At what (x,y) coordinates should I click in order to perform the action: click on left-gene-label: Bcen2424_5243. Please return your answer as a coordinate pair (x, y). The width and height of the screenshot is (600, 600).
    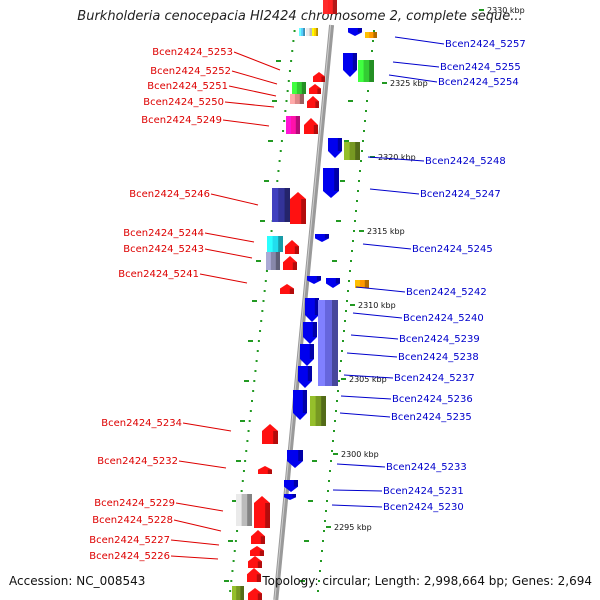
    Looking at the image, I should click on (163, 249).